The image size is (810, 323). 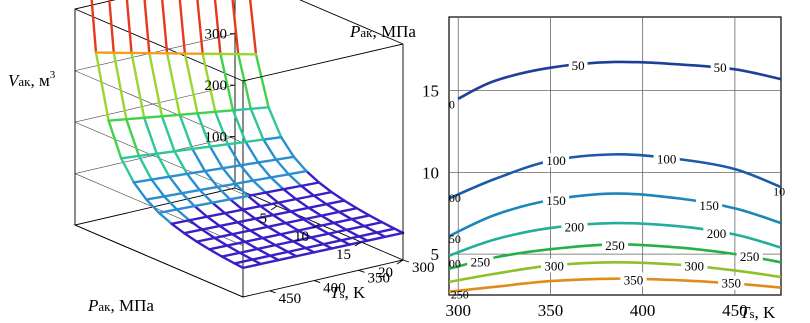 What do you see at coordinates (239, 242) in the screenshot?
I see `surface-floor` at bounding box center [239, 242].